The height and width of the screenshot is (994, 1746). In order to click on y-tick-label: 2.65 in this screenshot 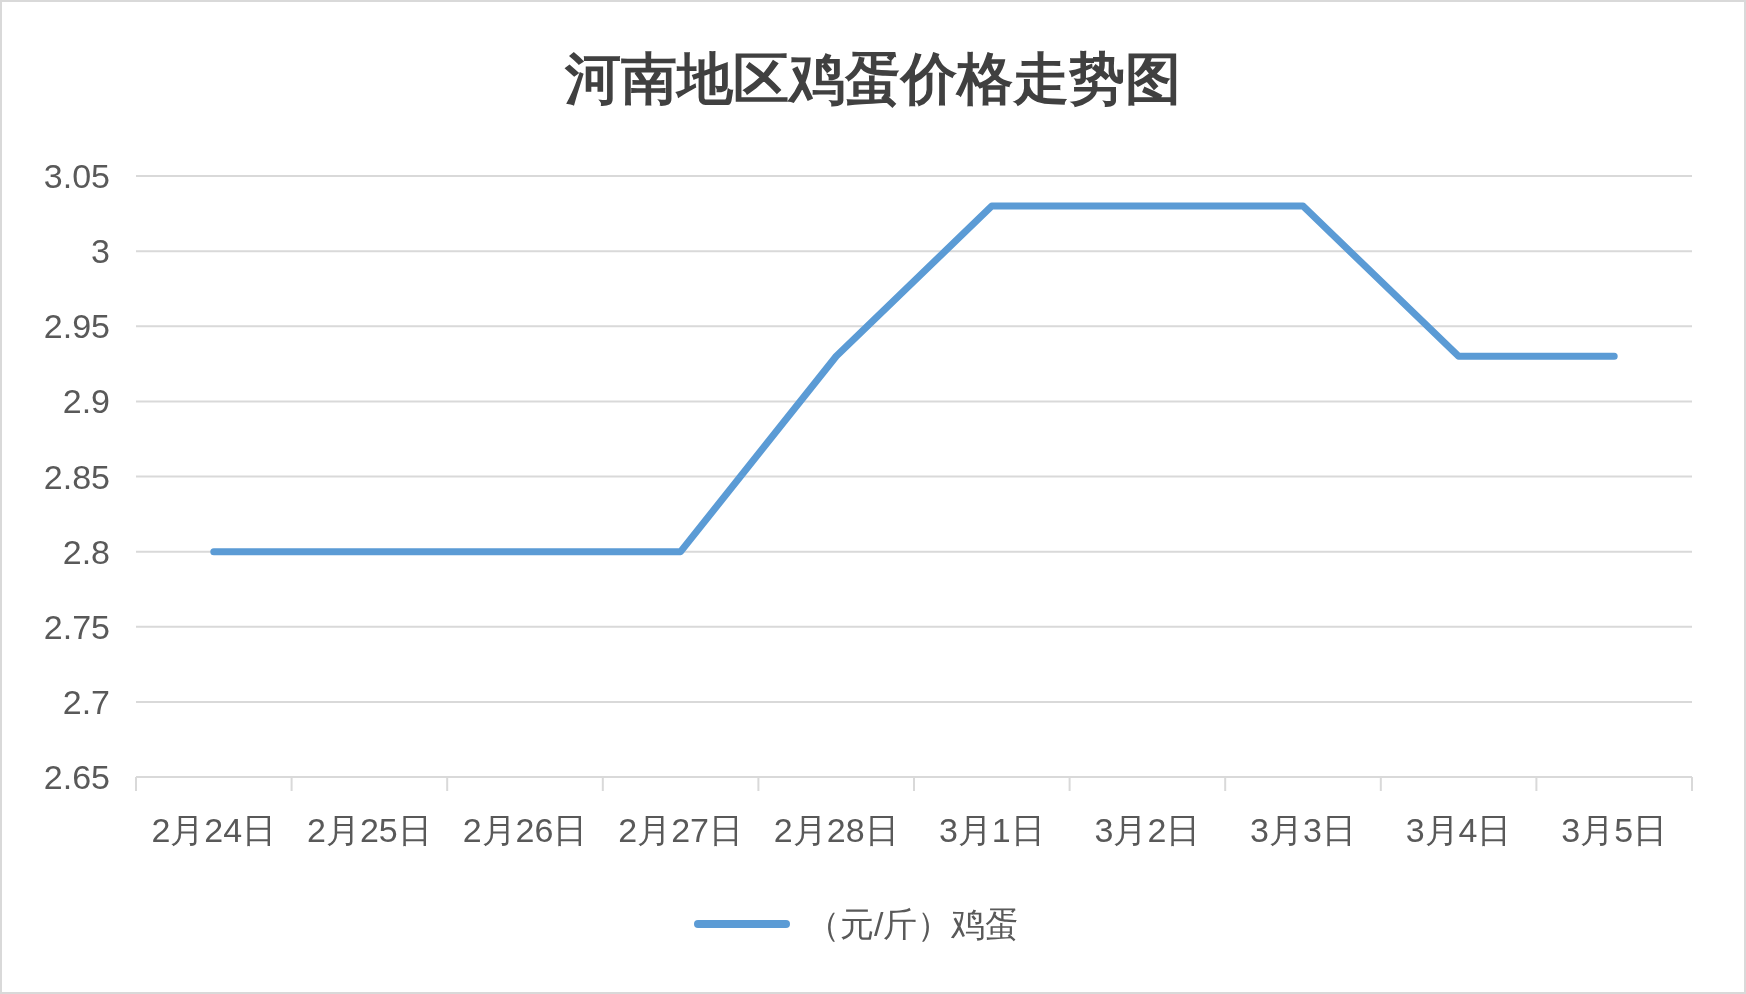, I will do `click(76, 777)`.